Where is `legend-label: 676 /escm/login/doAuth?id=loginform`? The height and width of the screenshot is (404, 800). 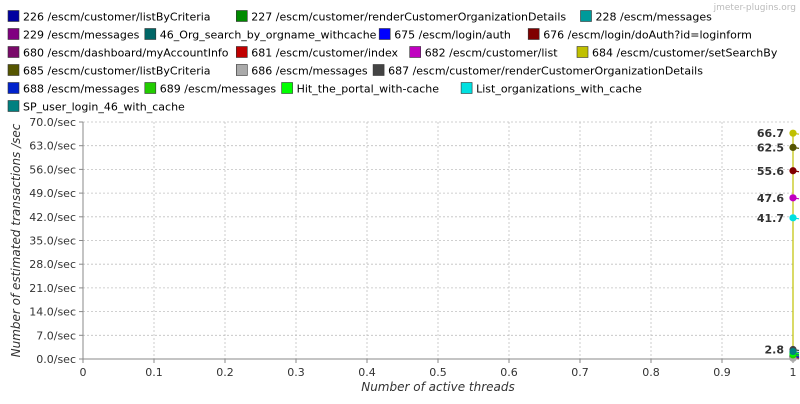 legend-label: 676 /escm/login/doAuth?id=loginform is located at coordinates (647, 35).